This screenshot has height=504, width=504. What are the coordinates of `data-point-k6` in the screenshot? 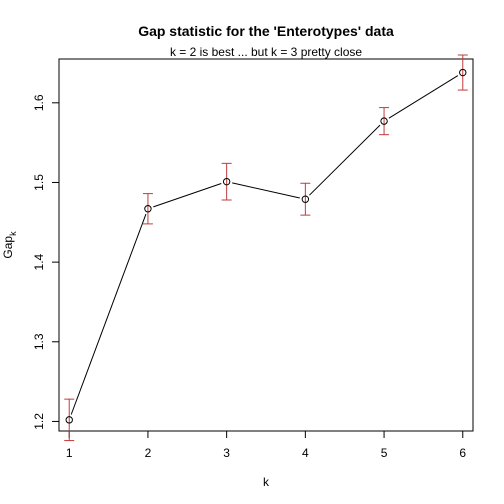 It's located at (463, 72).